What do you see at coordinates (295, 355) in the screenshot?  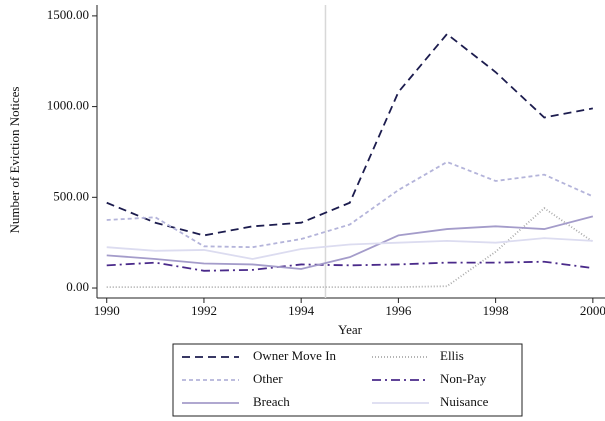 I see `legend-label: Owner Move In` at bounding box center [295, 355].